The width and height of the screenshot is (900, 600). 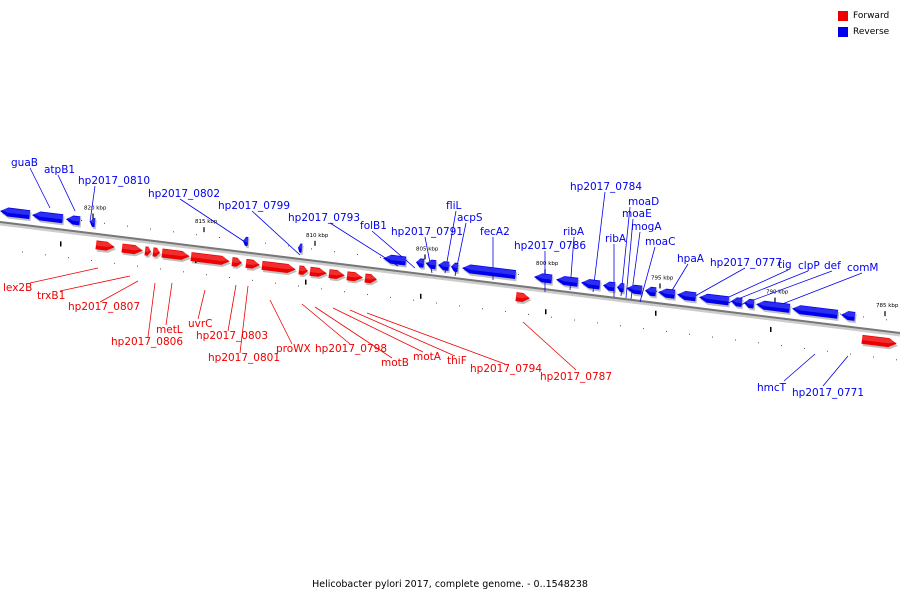 I want to click on reverse-gene-label: tig, so click(x=785, y=265).